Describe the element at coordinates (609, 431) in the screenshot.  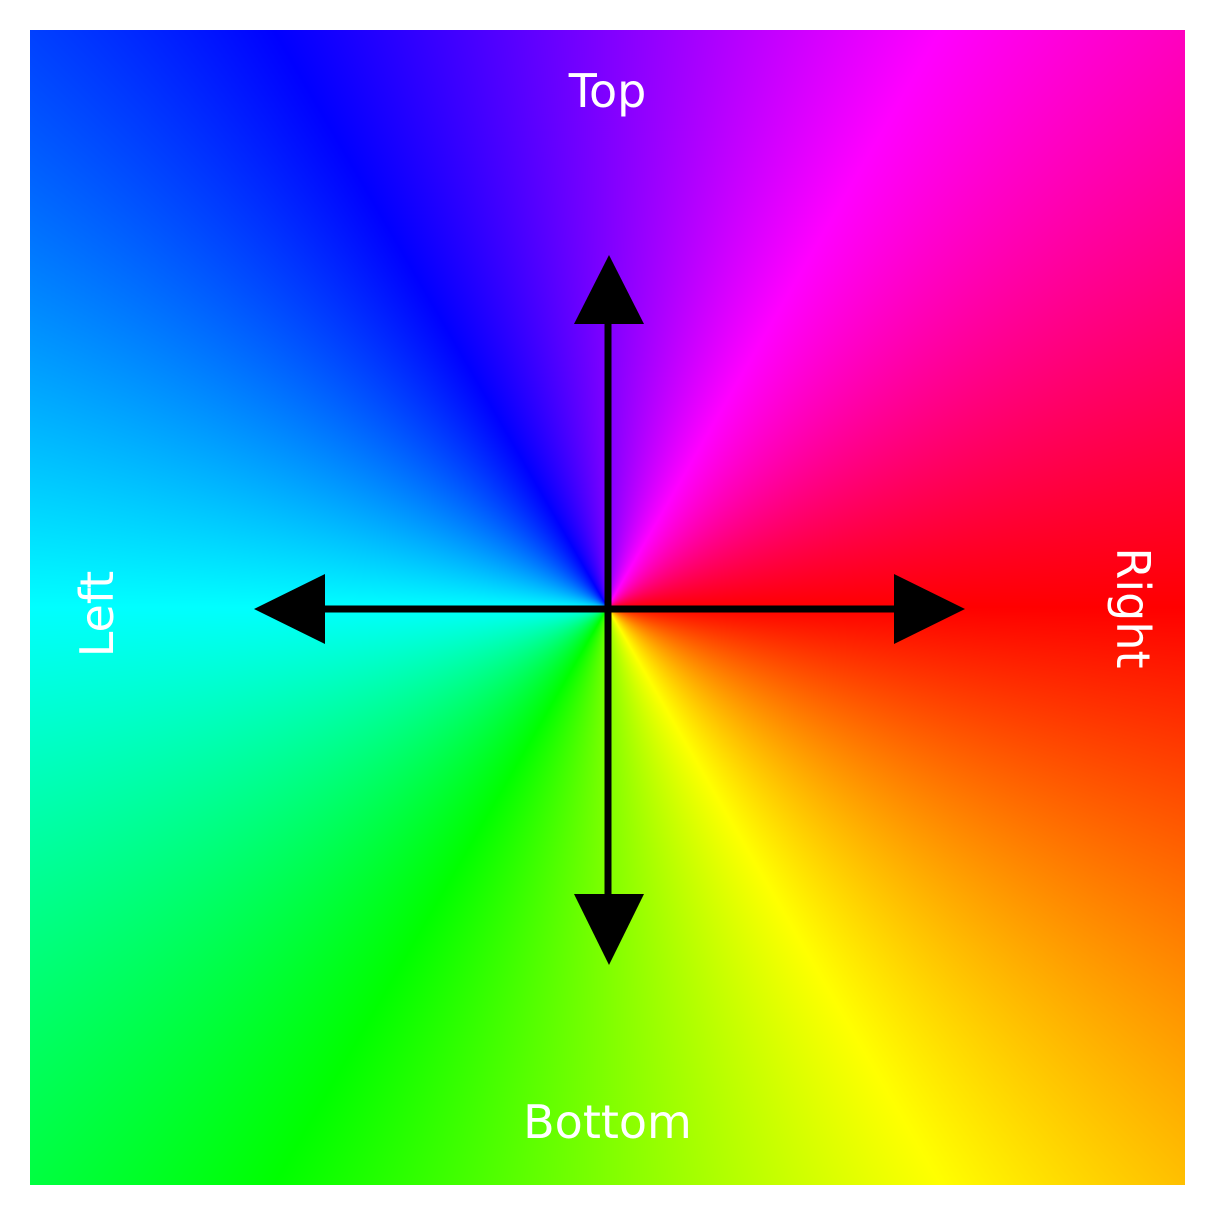
I see `arrow-up-icon` at that location.